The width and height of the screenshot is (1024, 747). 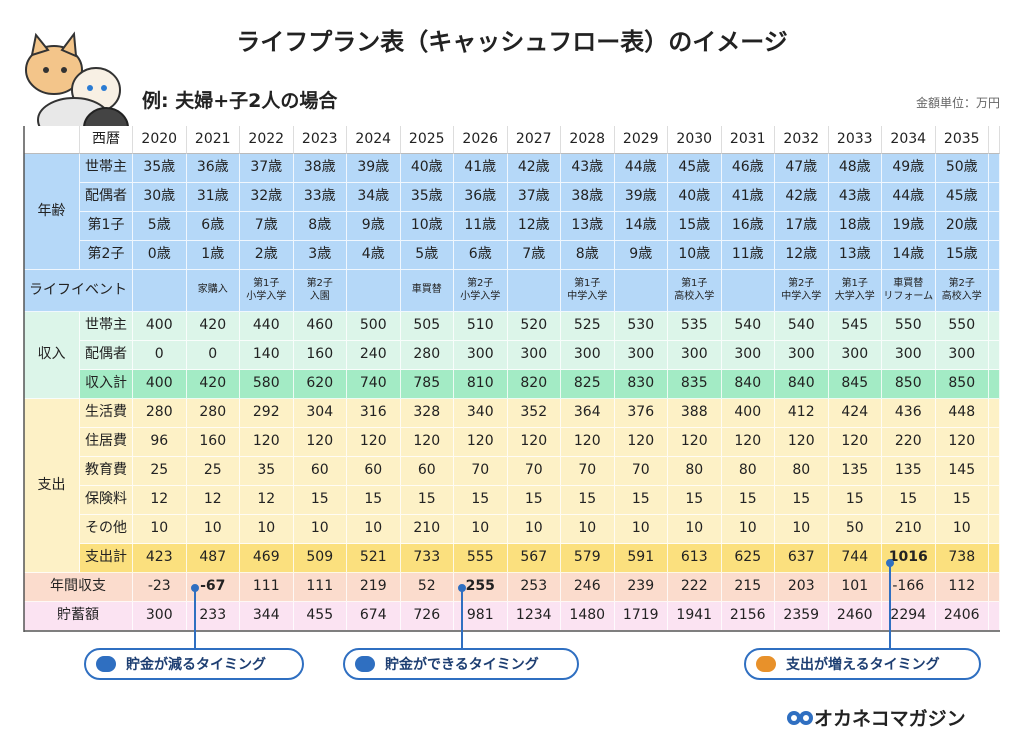 I want to click on expense-cell: 436, so click(x=909, y=413).